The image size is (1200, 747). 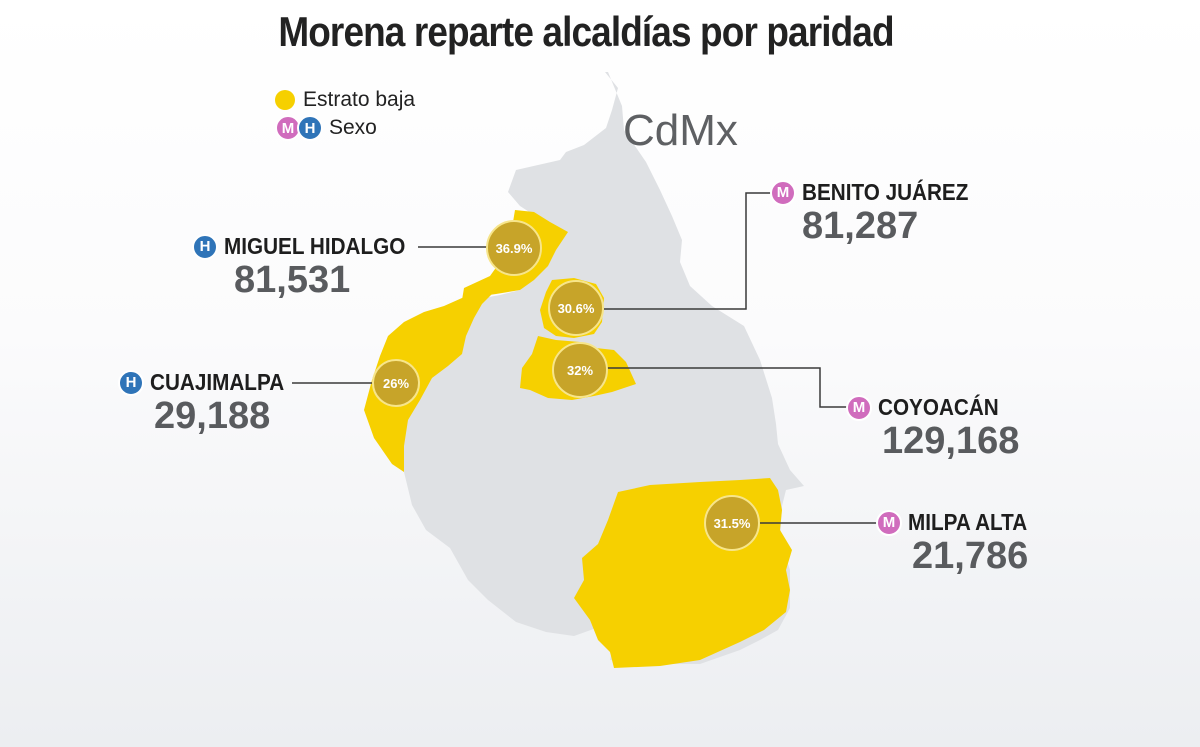 I want to click on page-title: Morena reparte alcaldías por paridad, so click(x=586, y=31).